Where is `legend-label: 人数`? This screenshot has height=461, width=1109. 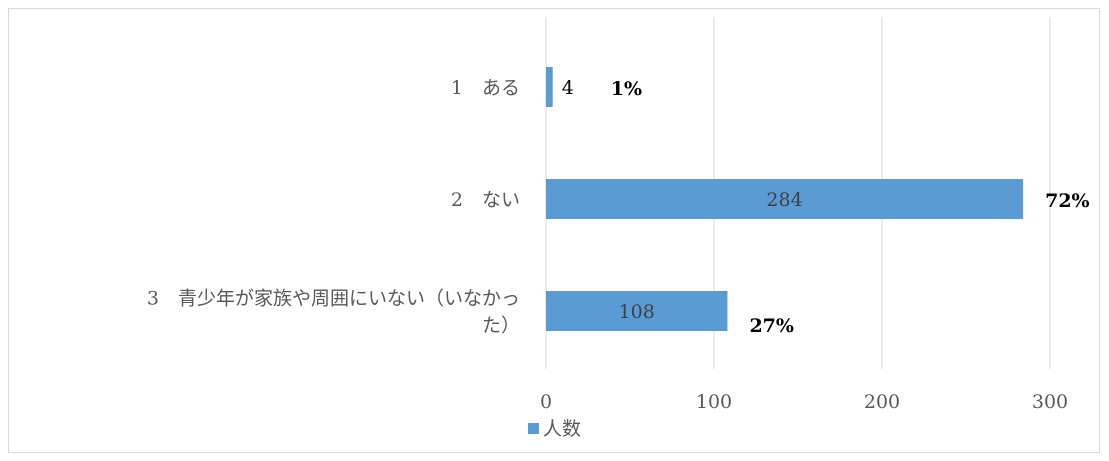 legend-label: 人数 is located at coordinates (562, 429).